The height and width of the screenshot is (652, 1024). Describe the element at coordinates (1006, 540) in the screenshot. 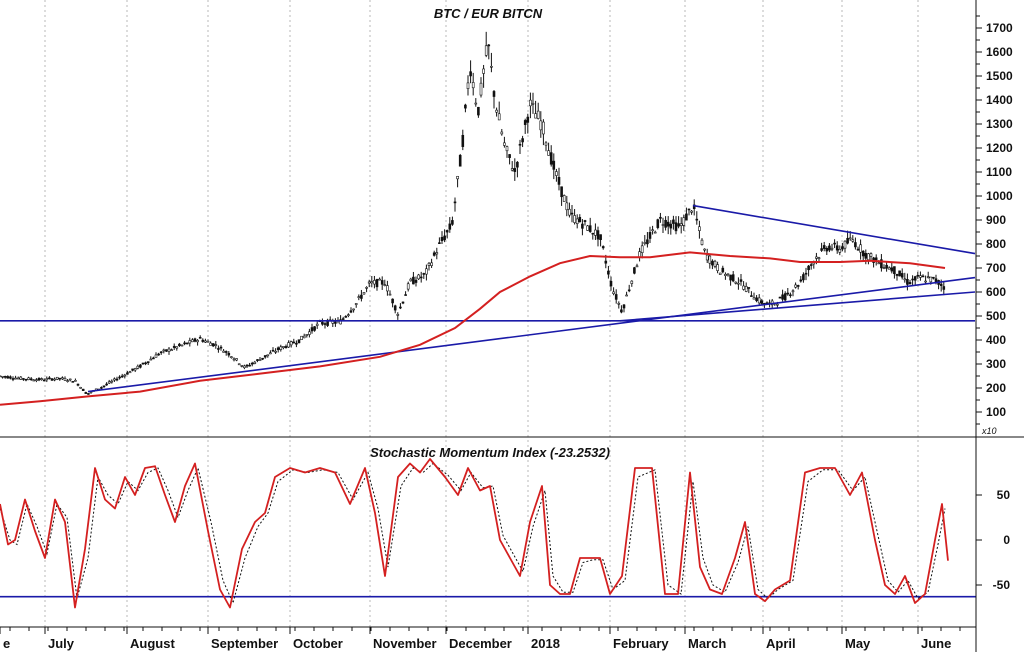

I see `momentum-tick-label: 0` at that location.